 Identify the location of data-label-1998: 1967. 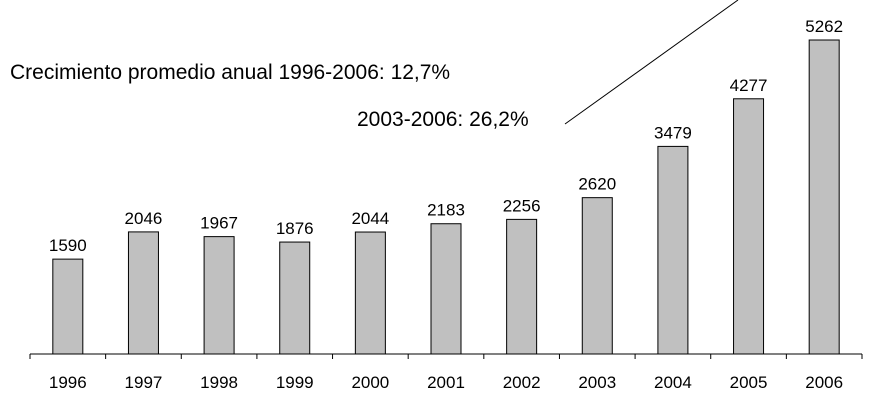
(219, 223).